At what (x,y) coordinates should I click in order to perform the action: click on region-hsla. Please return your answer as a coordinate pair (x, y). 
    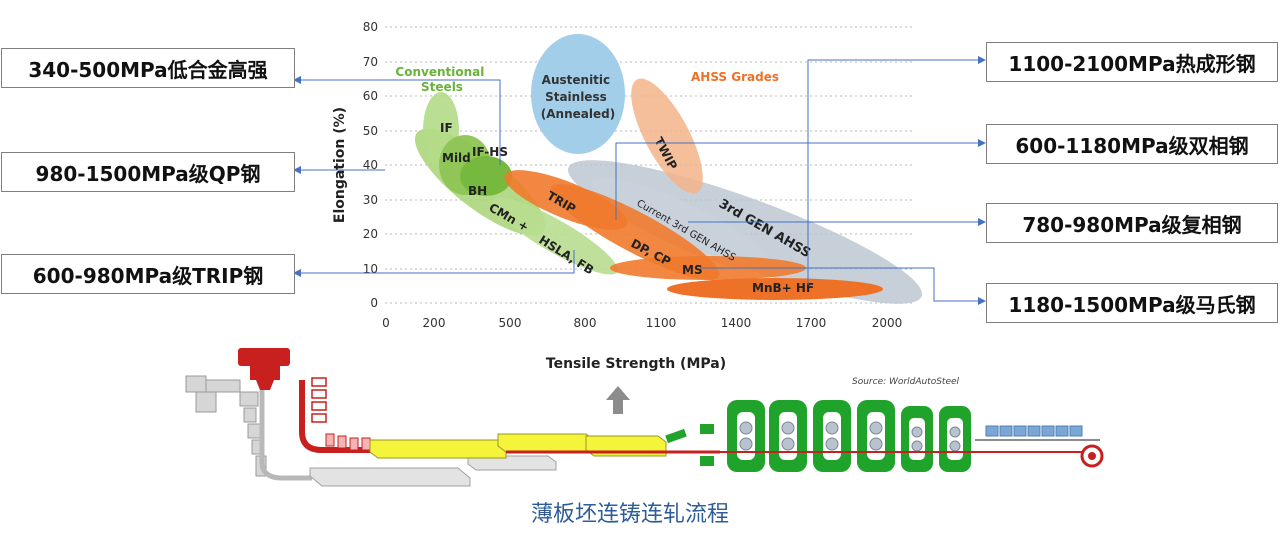
    Looking at the image, I should click on (555, 236).